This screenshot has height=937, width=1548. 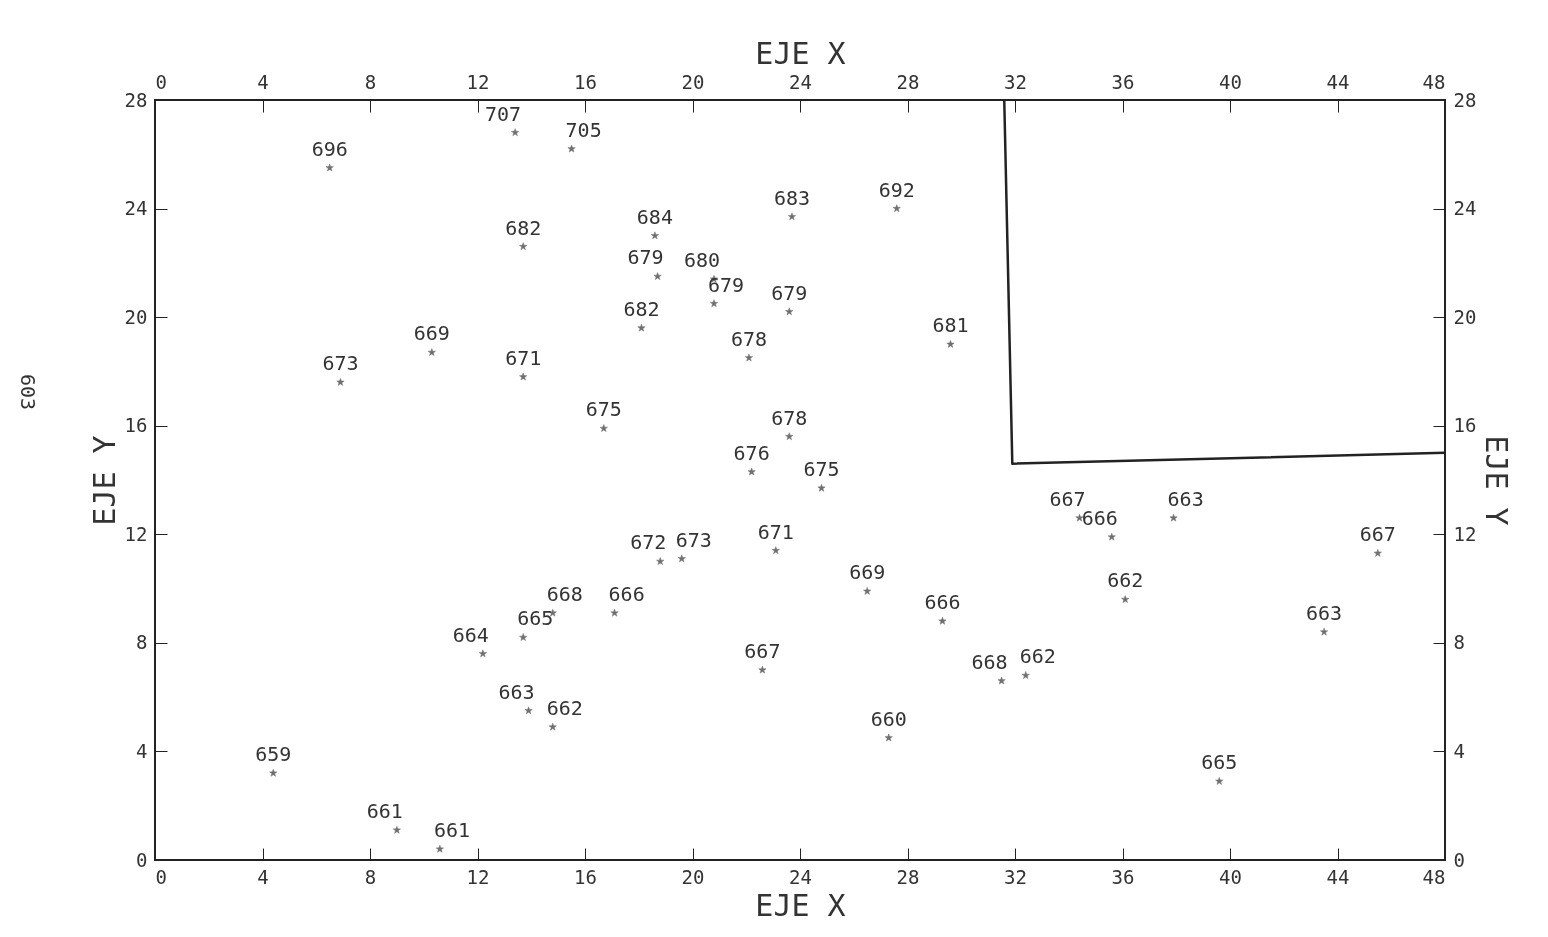 What do you see at coordinates (1459, 859) in the screenshot?
I see `y2-tick-label: 0` at bounding box center [1459, 859].